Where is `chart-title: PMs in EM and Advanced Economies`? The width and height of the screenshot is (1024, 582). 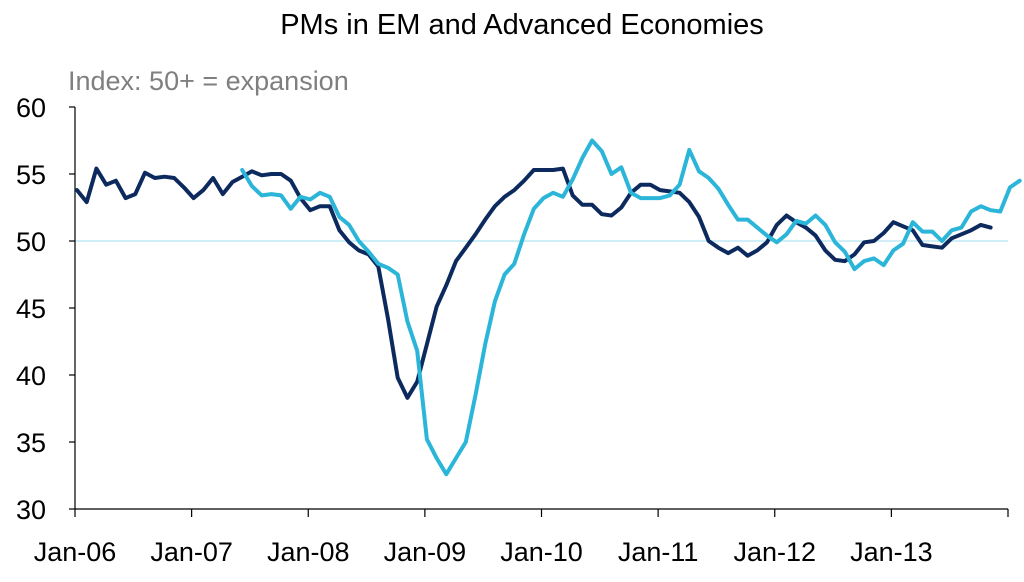
chart-title: PMs in EM and Advanced Economies is located at coordinates (522, 25).